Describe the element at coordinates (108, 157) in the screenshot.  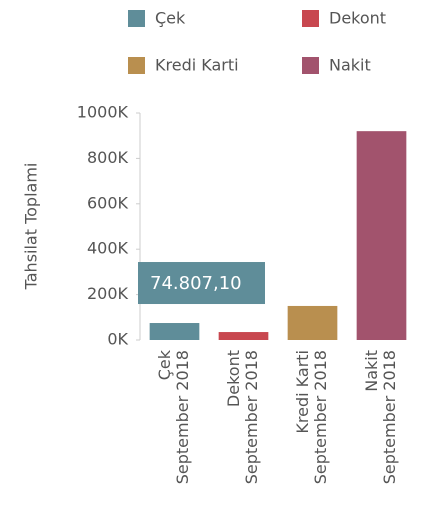
I see `y-tick-label: 800K` at that location.